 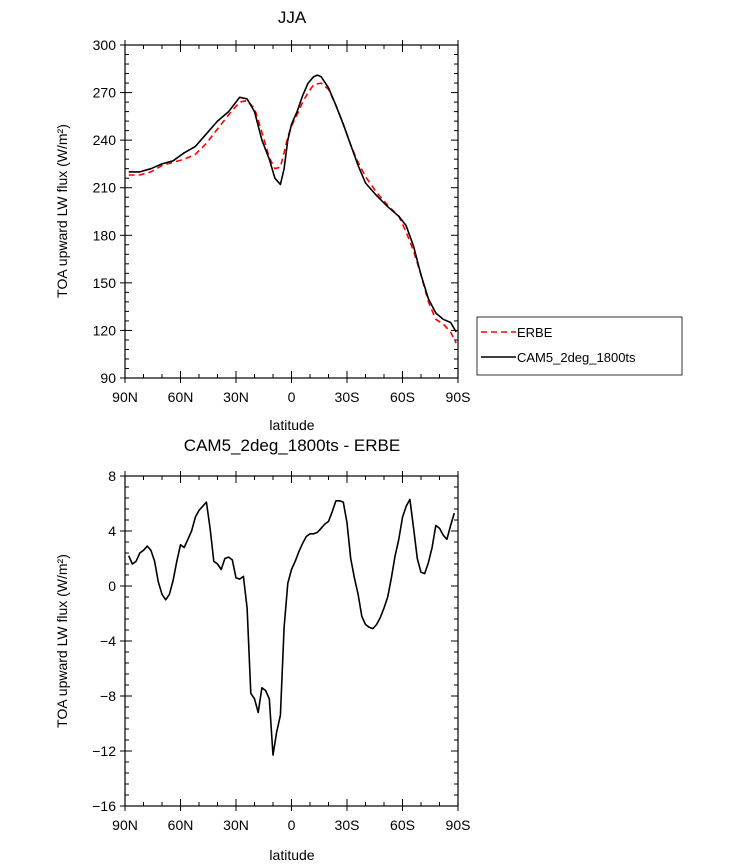 I want to click on legend-box, so click(x=579, y=346).